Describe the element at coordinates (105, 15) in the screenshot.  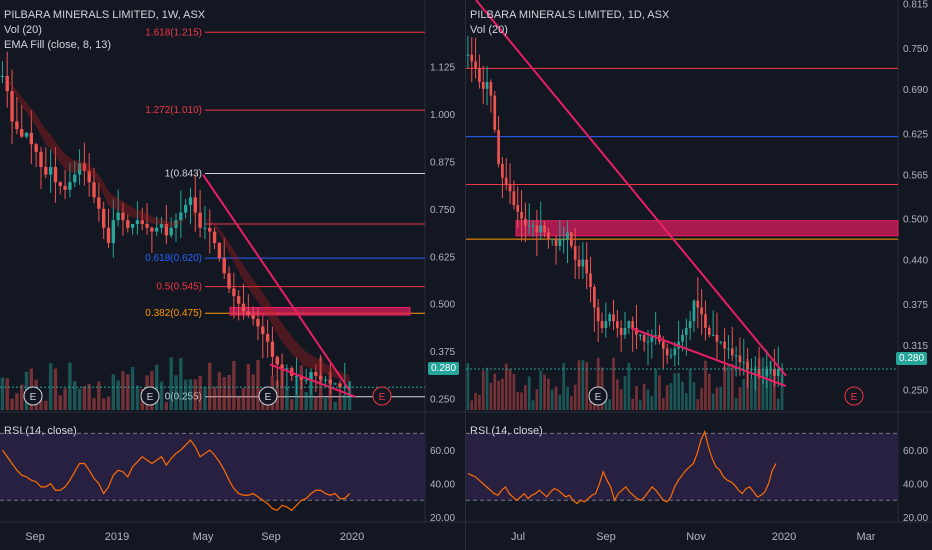
I see `weekly-chart-title: PILBARA MINERALS LIMITED, 1W, ASX` at that location.